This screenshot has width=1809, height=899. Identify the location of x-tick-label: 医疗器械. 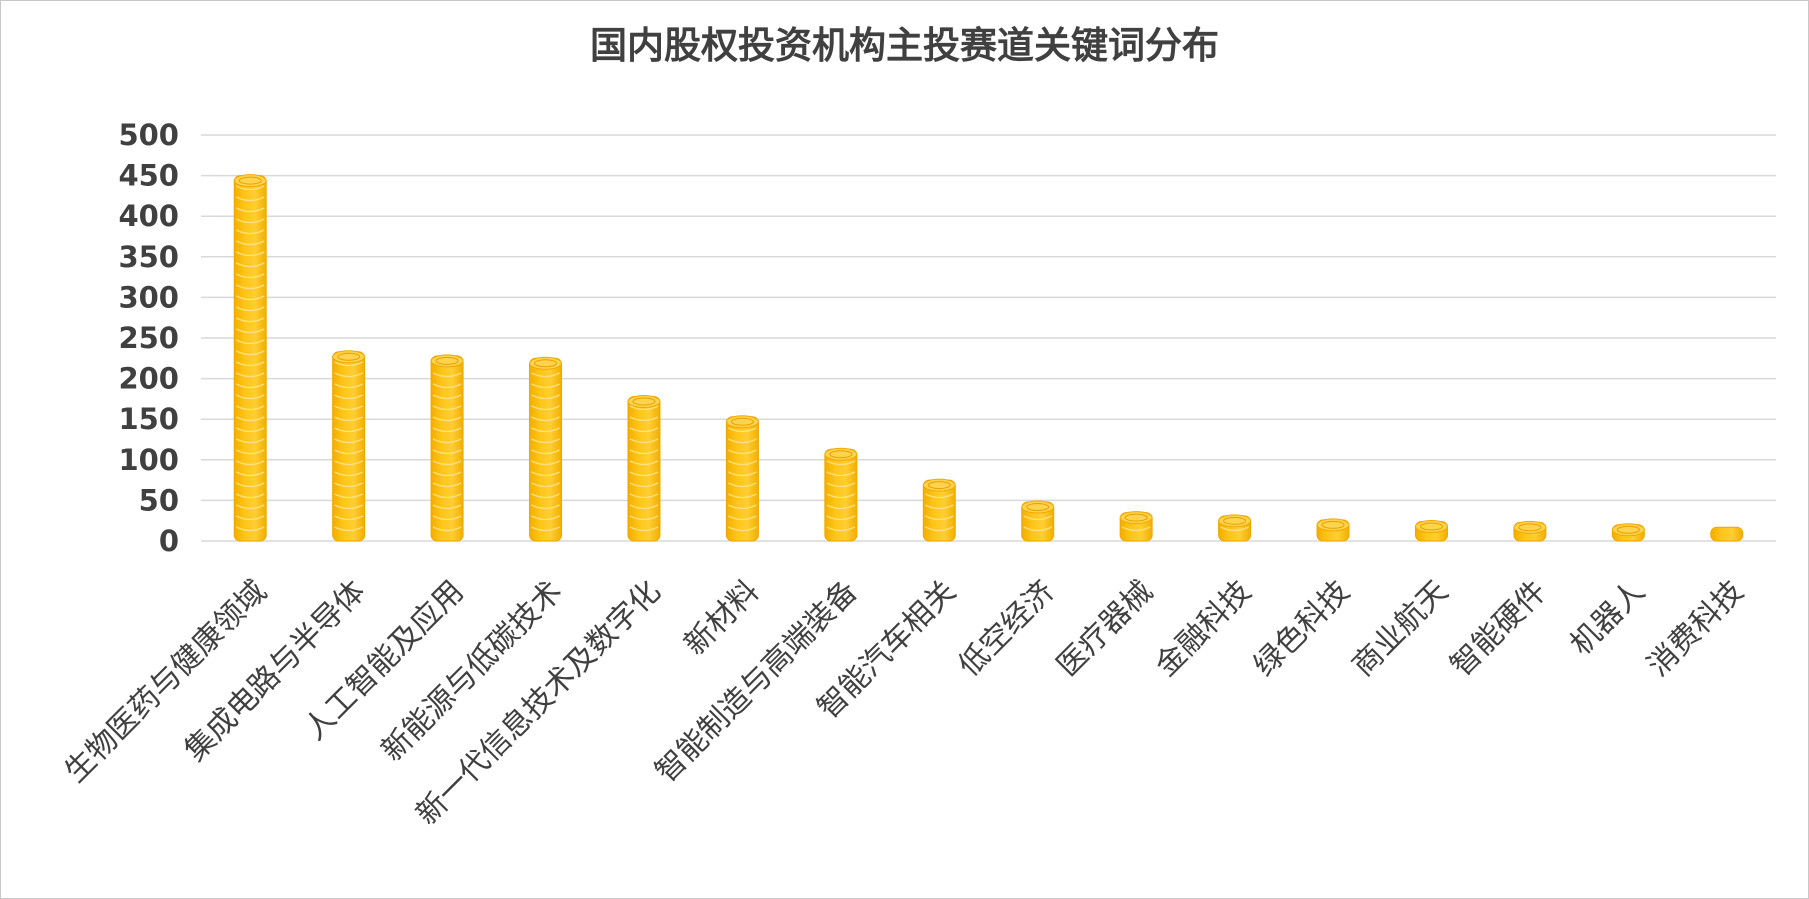
(1105, 629).